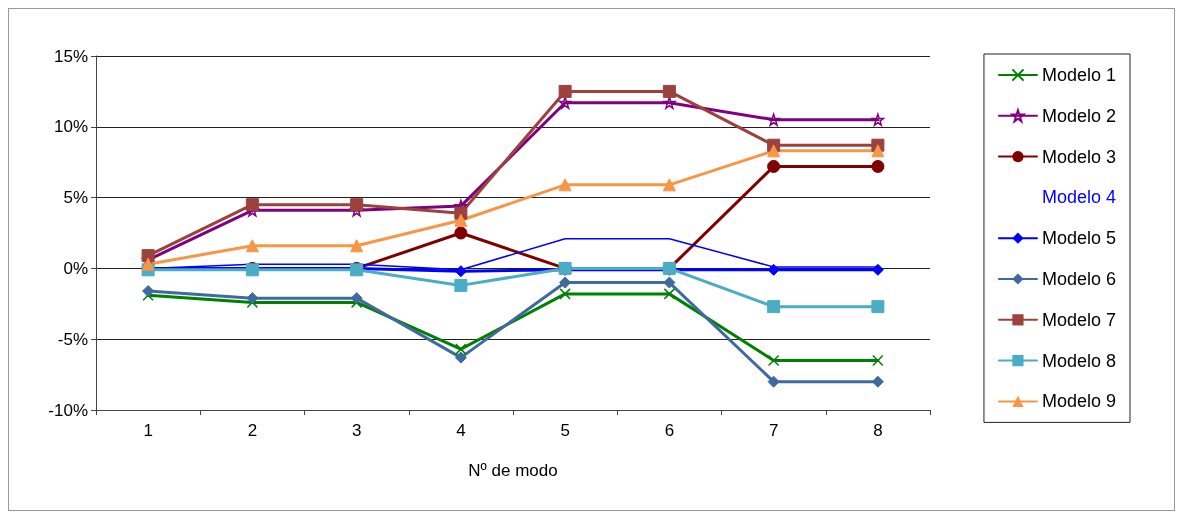 This screenshot has height=517, width=1181. What do you see at coordinates (1079, 156) in the screenshot?
I see `legend-label: Modelo 3` at bounding box center [1079, 156].